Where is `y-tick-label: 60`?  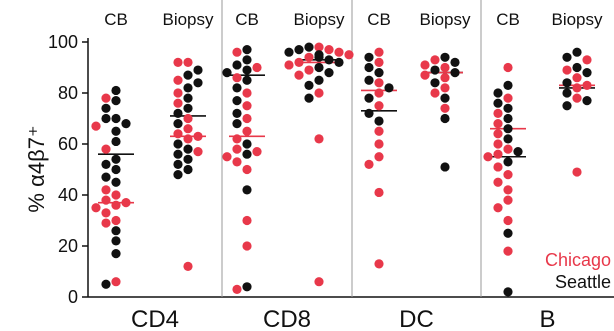
y-tick-label: 60 is located at coordinates (68, 144).